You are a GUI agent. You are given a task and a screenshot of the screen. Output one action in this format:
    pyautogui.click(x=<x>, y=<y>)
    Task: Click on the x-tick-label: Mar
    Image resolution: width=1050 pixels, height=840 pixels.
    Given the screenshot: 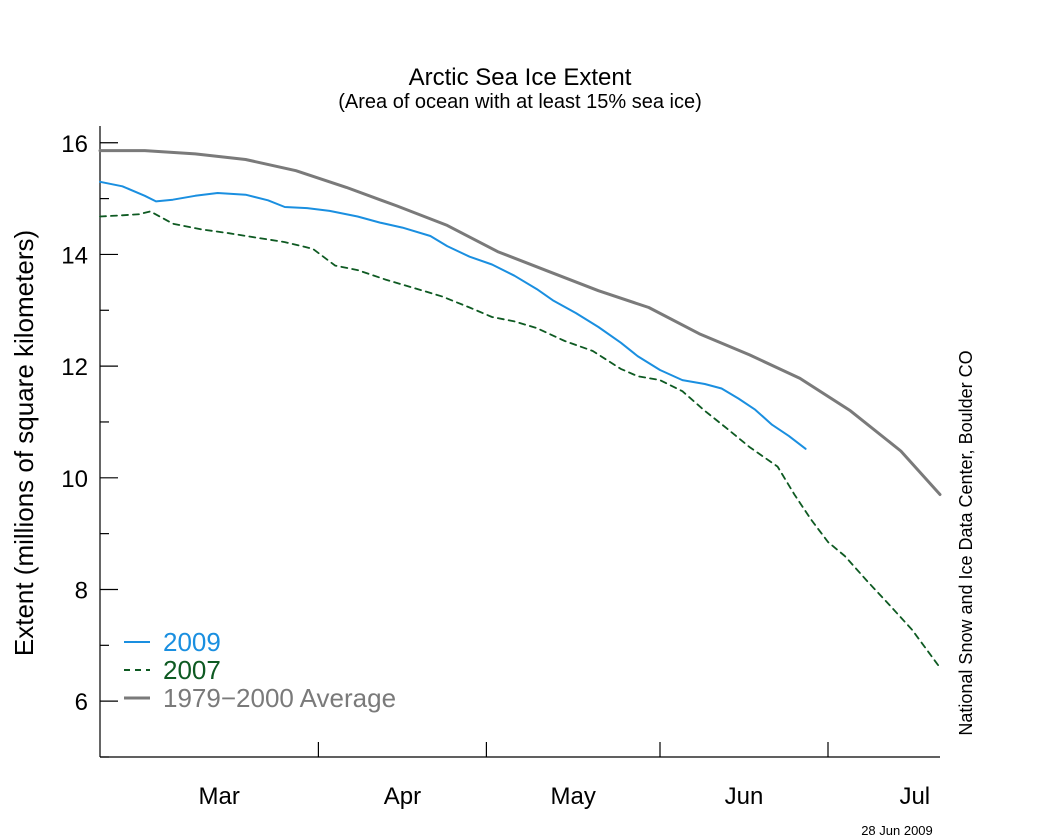 What is the action you would take?
    pyautogui.click(x=219, y=796)
    